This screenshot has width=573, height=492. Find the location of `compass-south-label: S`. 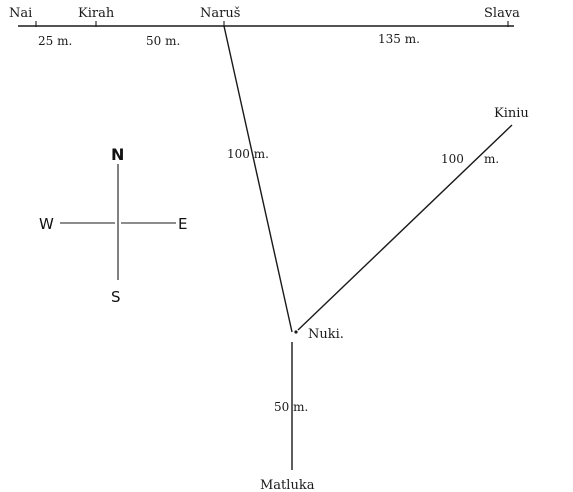

compass-south-label: S is located at coordinates (116, 297).